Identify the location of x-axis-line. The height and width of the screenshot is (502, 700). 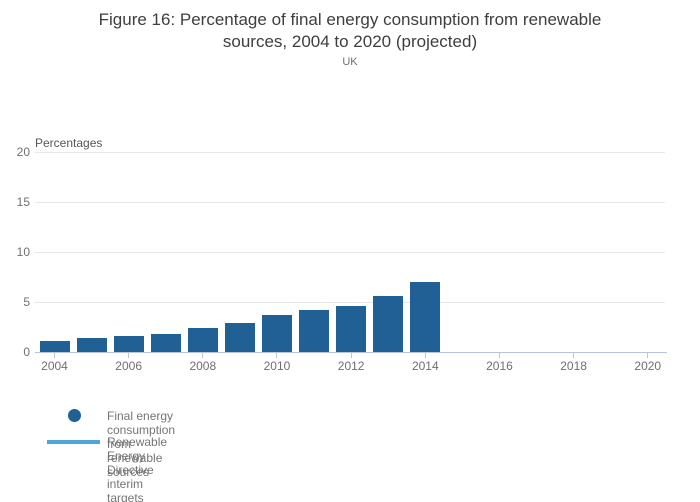
(351, 352).